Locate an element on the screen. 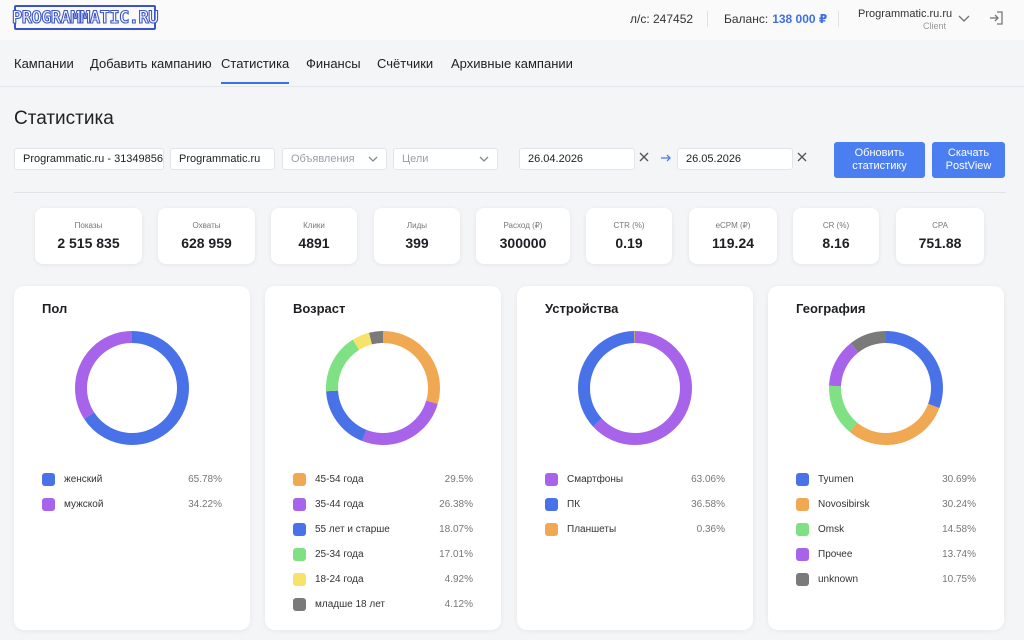  account-select: Programmatic.ru - 31349856 is located at coordinates (89, 159).